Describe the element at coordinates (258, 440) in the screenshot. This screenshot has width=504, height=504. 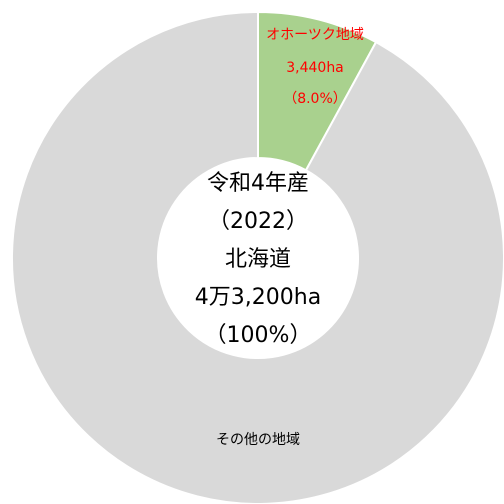
I see `slice-label: その他の地域` at that location.